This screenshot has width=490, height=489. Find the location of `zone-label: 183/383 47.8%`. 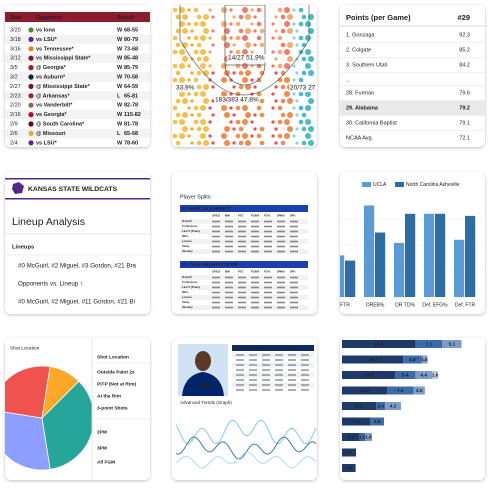

zone-label: 183/383 47.8% is located at coordinates (237, 100).